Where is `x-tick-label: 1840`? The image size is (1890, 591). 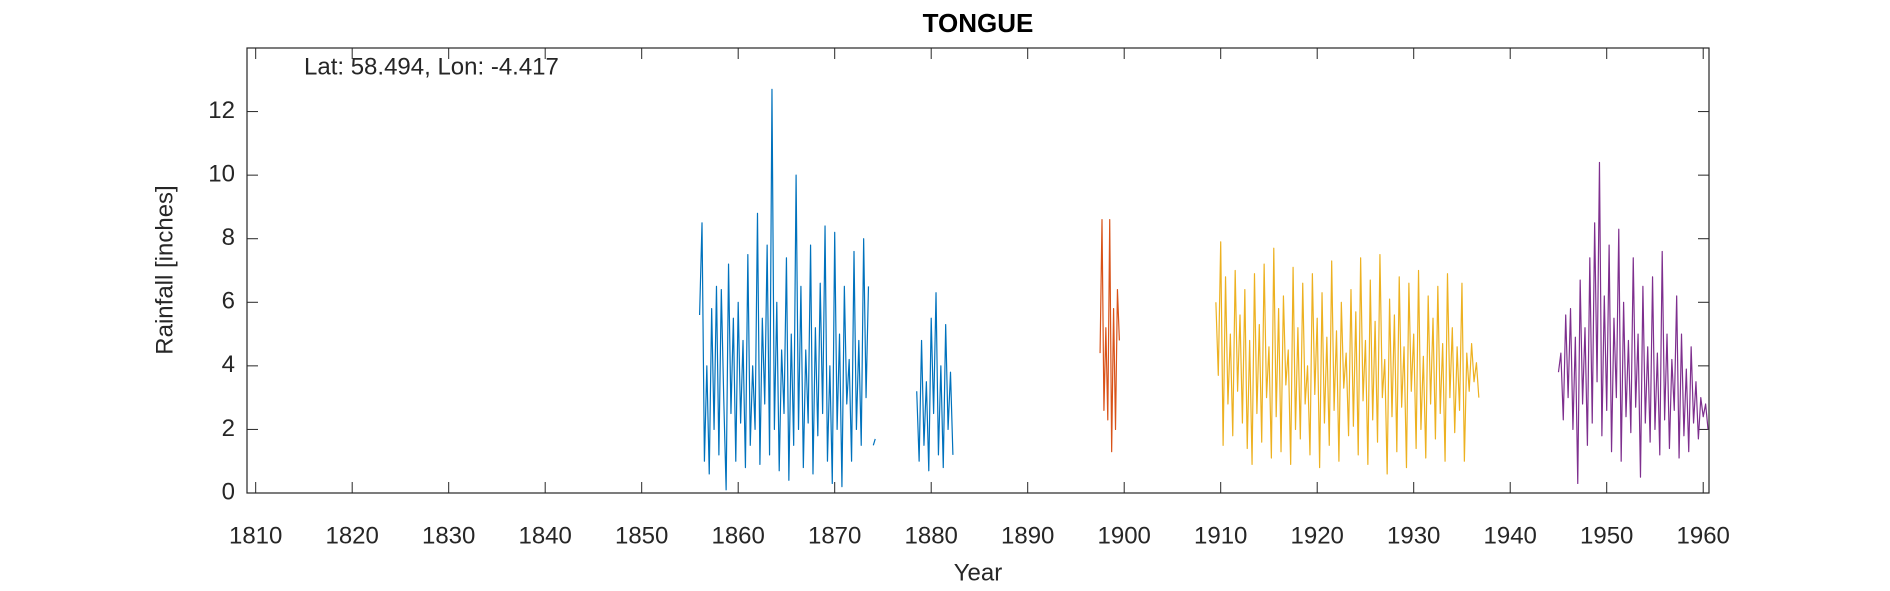 x-tick-label: 1840 is located at coordinates (544, 535).